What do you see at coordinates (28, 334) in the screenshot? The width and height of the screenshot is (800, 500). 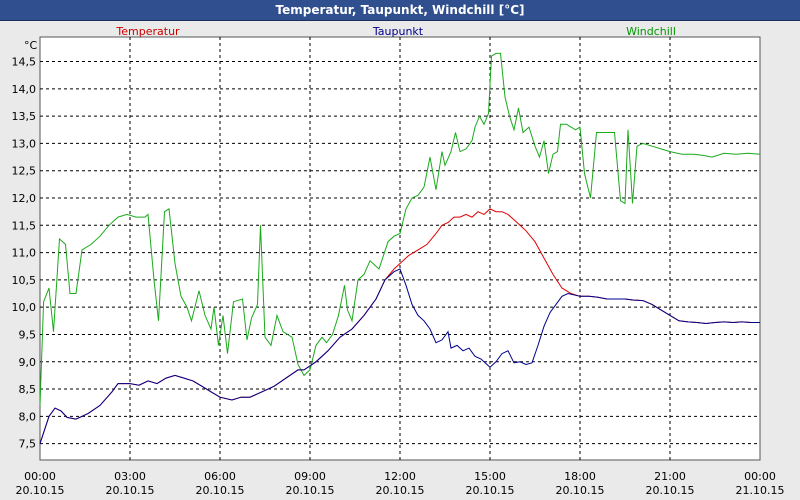 I see `y-tick-label: 9,5` at bounding box center [28, 334].